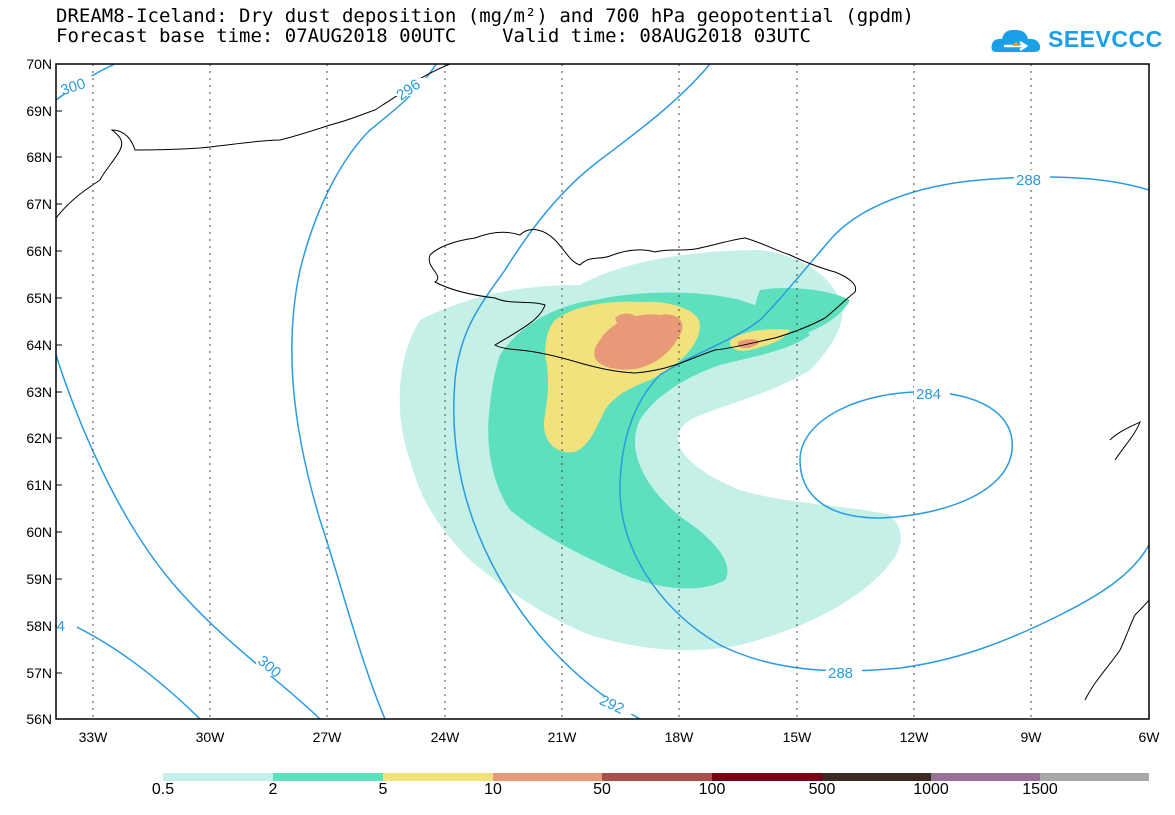 This screenshot has height=815, width=1175. What do you see at coordinates (1032, 737) in the screenshot?
I see `lon-label: 9W` at bounding box center [1032, 737].